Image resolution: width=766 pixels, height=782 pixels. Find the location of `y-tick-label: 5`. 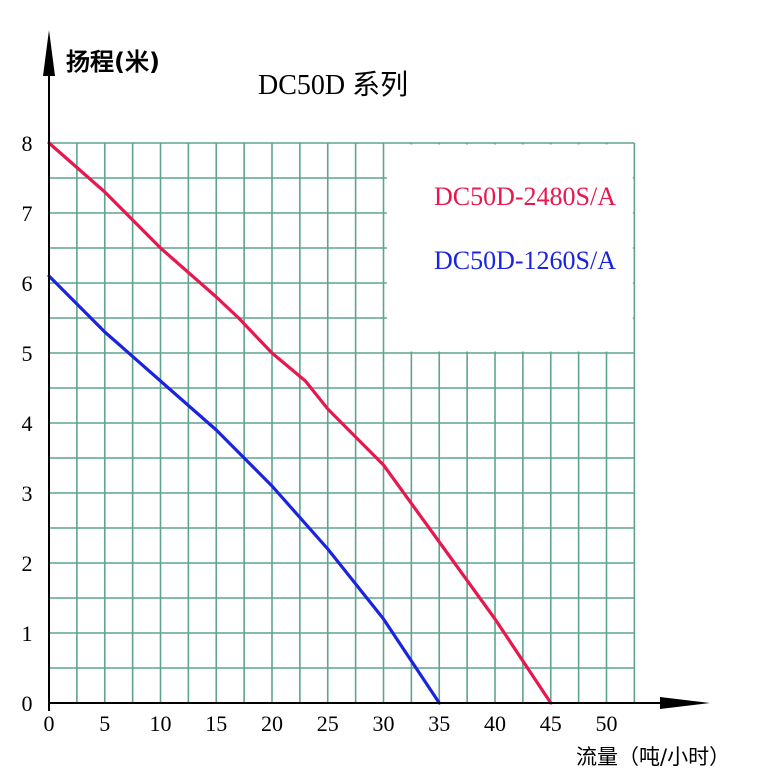

y-tick-label: 5 is located at coordinates (27, 353).